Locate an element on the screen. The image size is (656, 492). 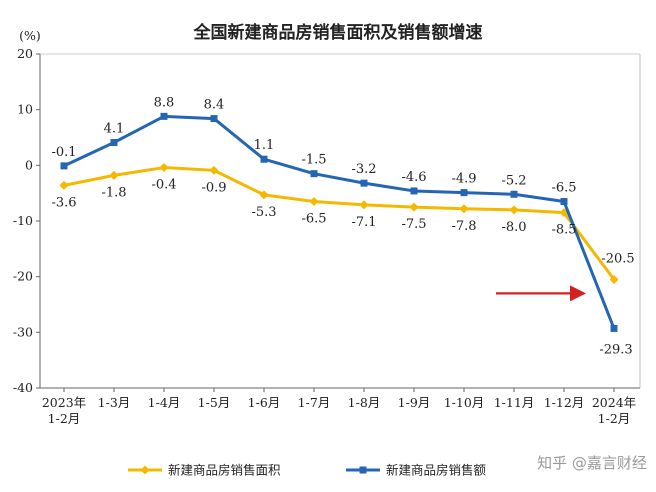
data-label: -5.2 is located at coordinates (513, 180).